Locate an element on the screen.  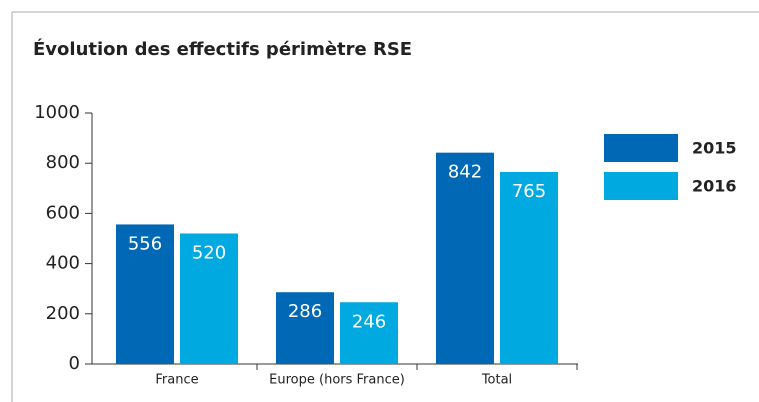
y-tick-label: 0 is located at coordinates (74, 363).